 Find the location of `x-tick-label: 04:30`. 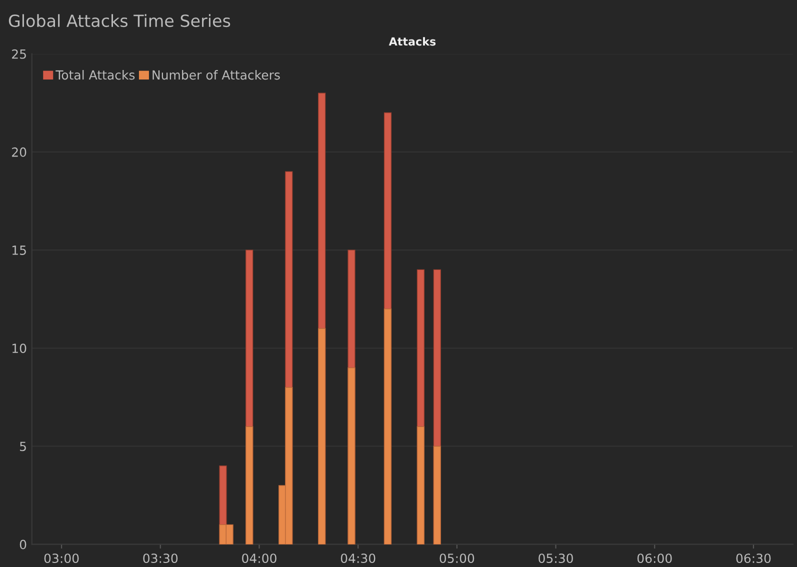

x-tick-label: 04:30 is located at coordinates (358, 559).